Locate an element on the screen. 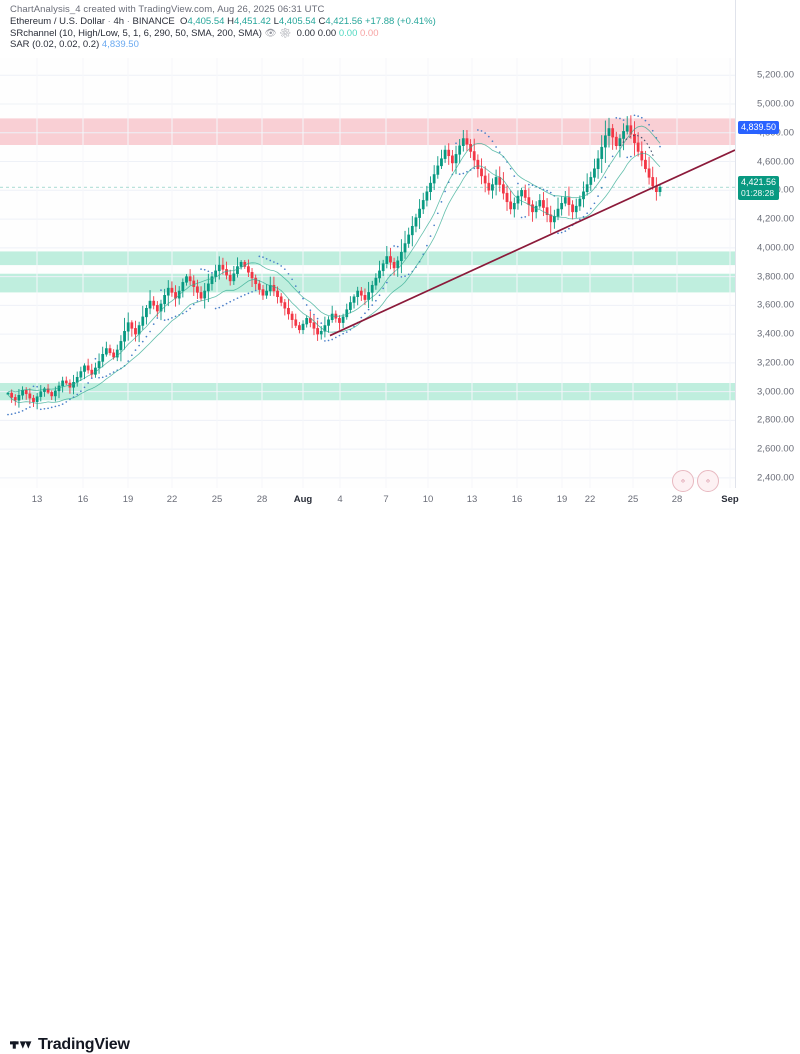 Image resolution: width=800 pixels, height=1054 pixels. settings-icon: ⚙ is located at coordinates (285, 33).